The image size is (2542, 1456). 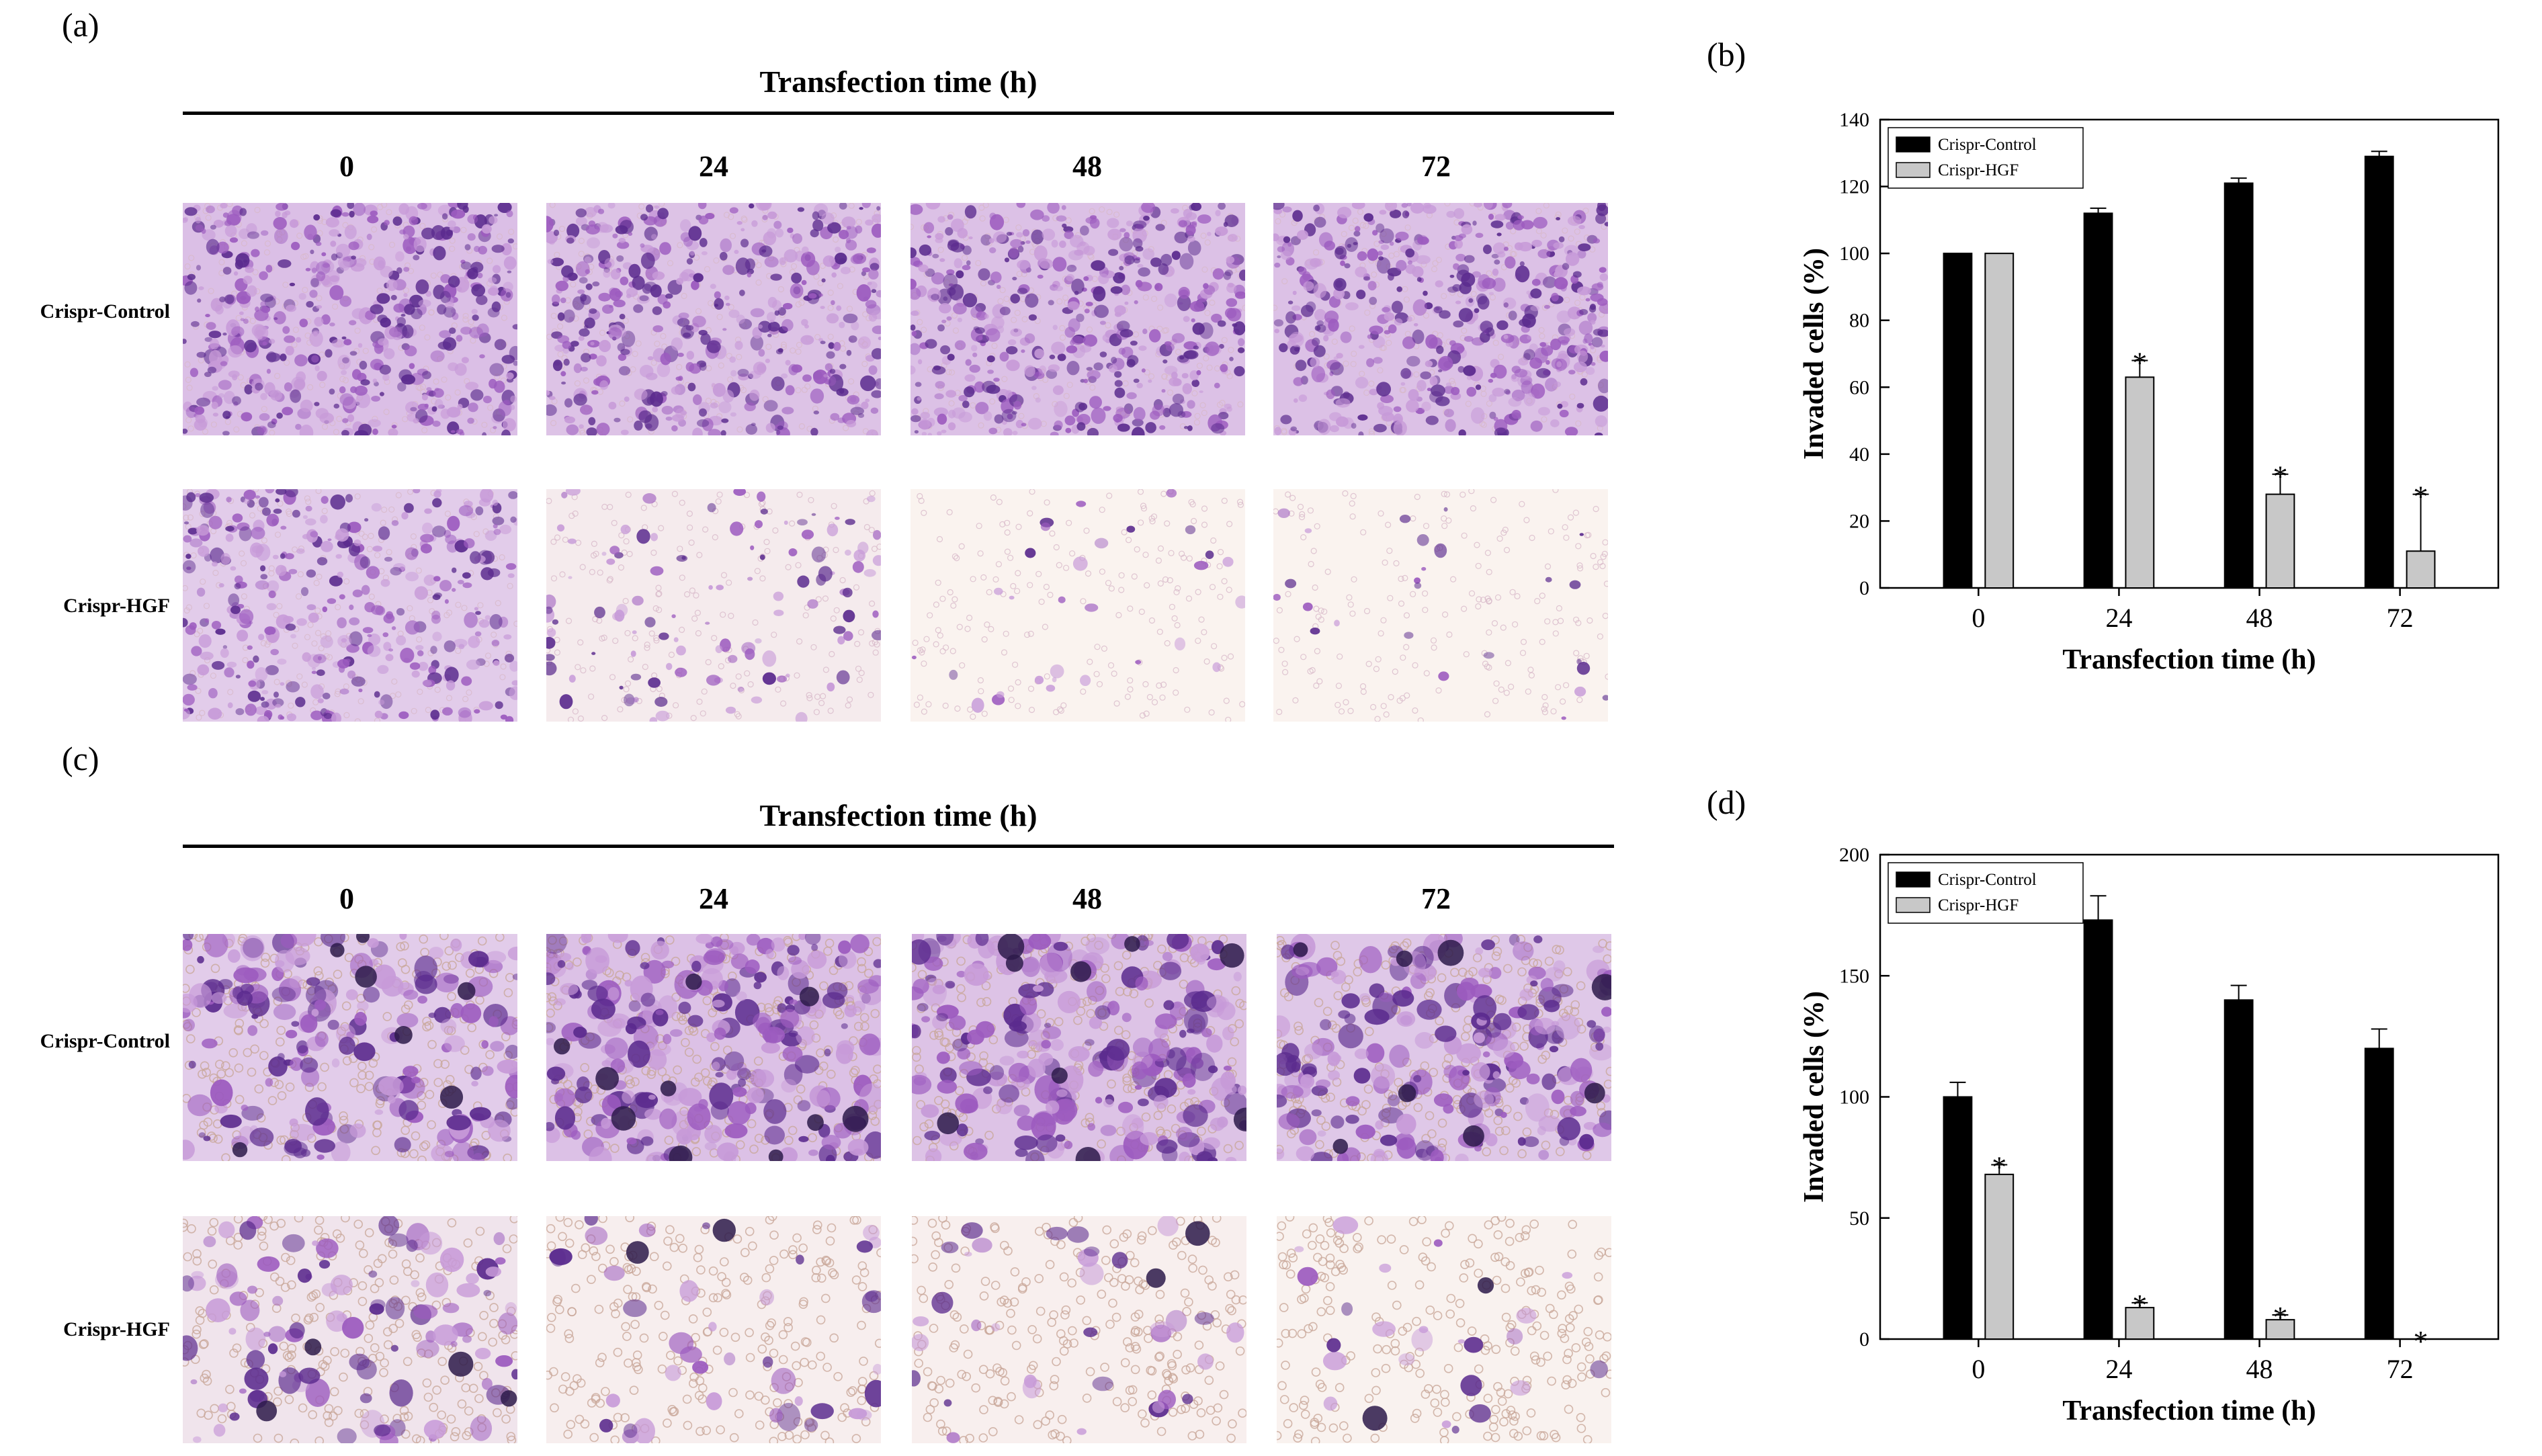 I want to click on y-tick-label: 50, so click(x=1859, y=1218).